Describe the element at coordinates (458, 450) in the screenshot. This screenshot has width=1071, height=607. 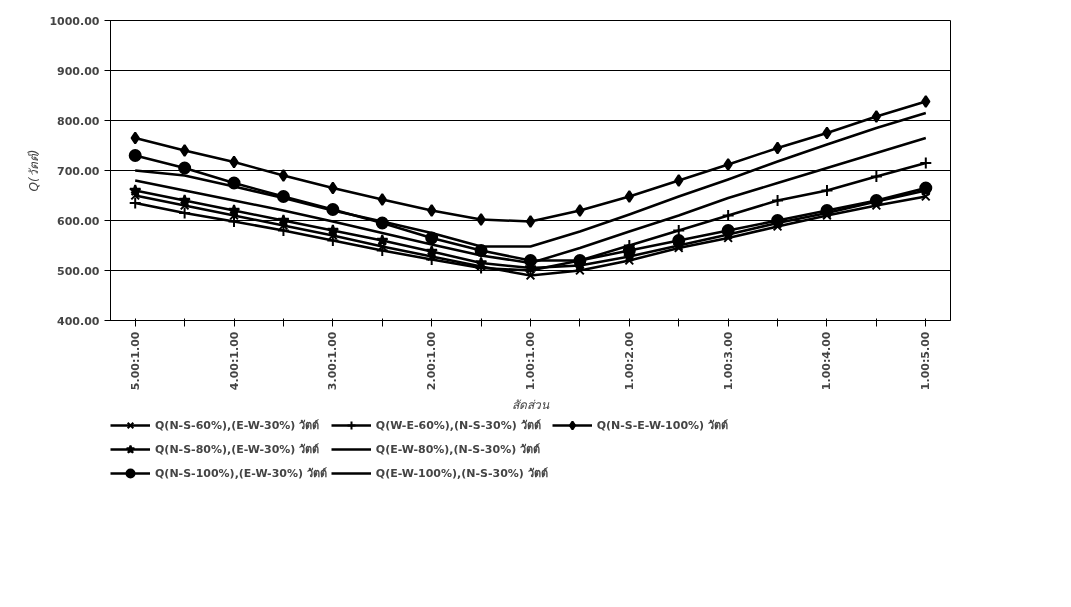
I see `legend-label: Q(E-W-80%),(N-S-30%) วัตต์` at that location.